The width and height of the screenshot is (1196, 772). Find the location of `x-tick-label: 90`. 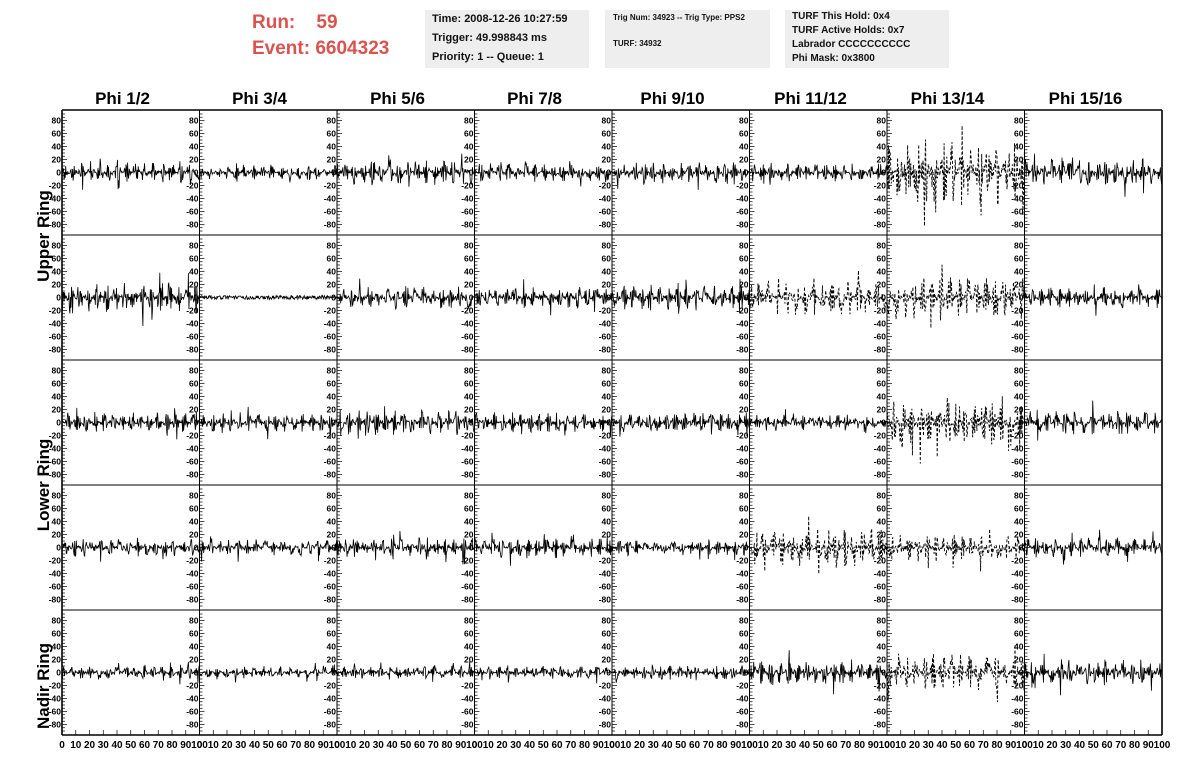

x-tick-label: 90 is located at coordinates (736, 745).